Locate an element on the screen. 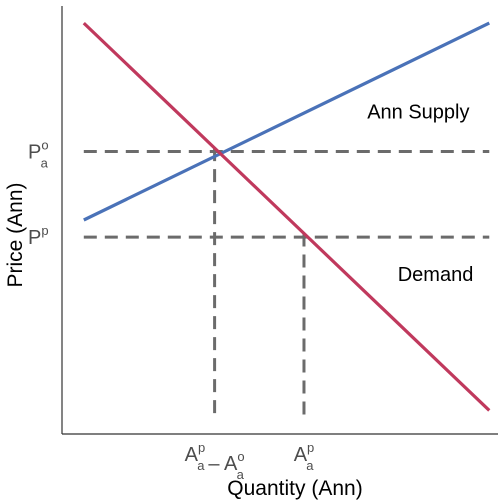 The width and height of the screenshot is (504, 504). y-tick-label: Po a is located at coordinates (38, 154).